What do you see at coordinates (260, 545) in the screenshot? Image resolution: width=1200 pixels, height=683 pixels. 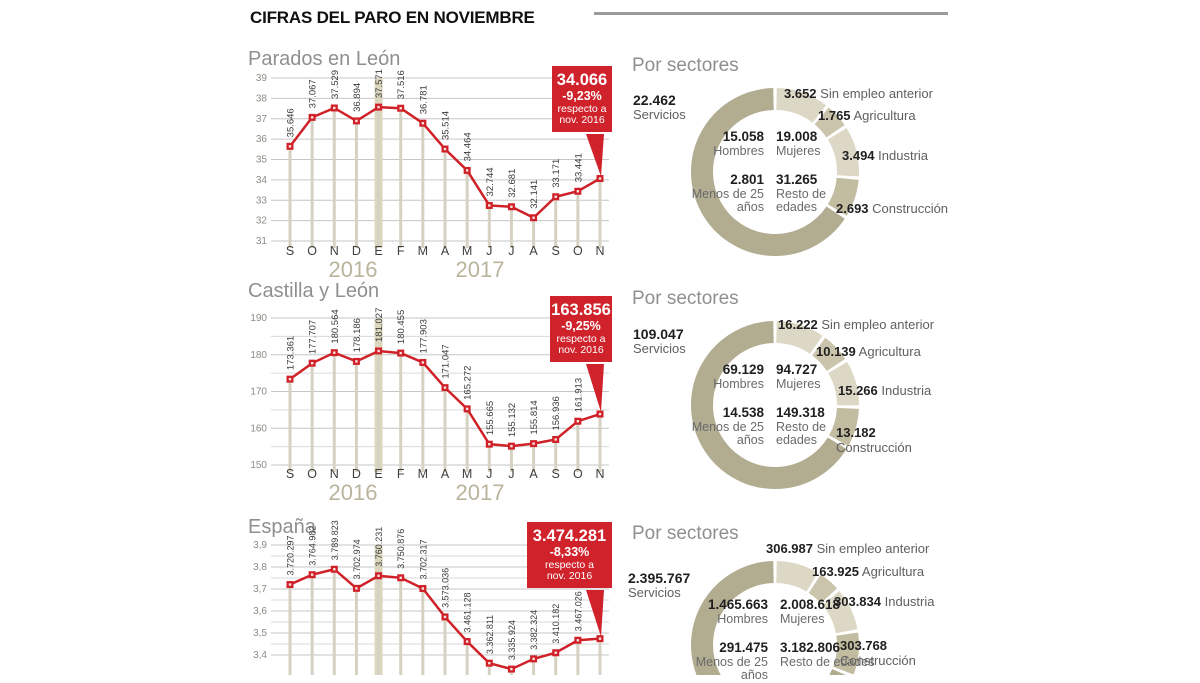 I see `svg-text: 3,9` at bounding box center [260, 545].